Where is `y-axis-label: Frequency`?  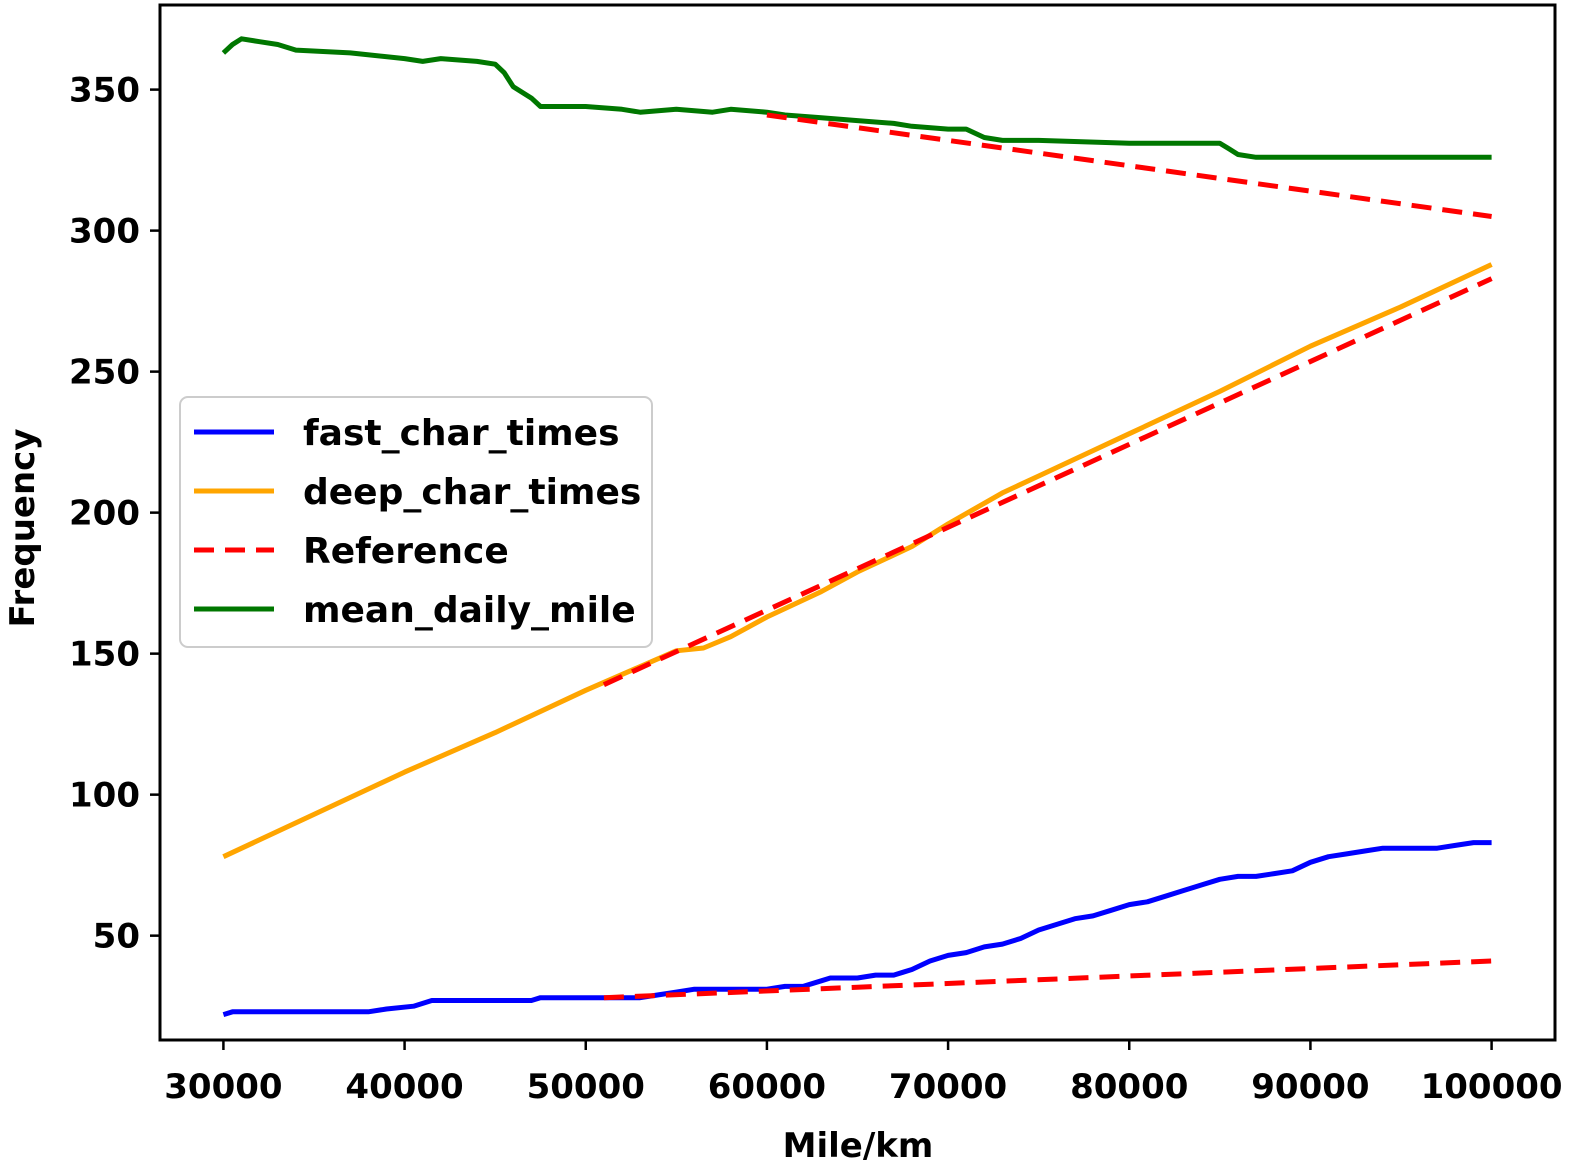
y-axis-label: Frequency is located at coordinates (23, 527).